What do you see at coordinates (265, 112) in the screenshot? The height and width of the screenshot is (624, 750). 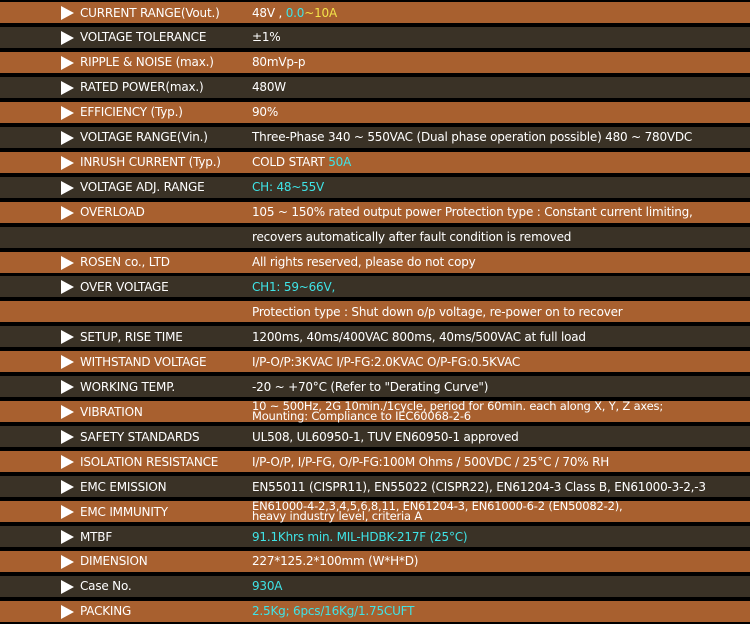 I see `spec-value: 90%` at bounding box center [265, 112].